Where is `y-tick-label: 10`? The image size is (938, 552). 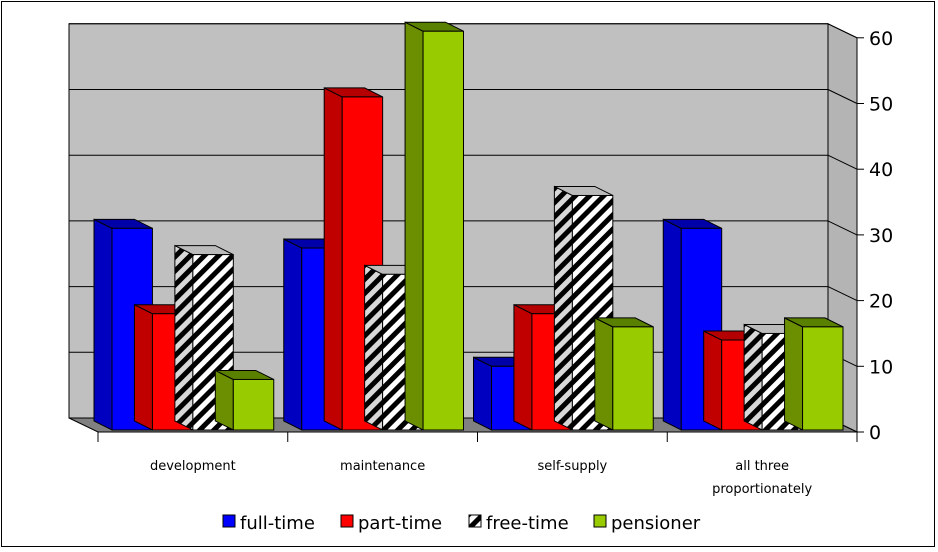
y-tick-label: 10 is located at coordinates (881, 367).